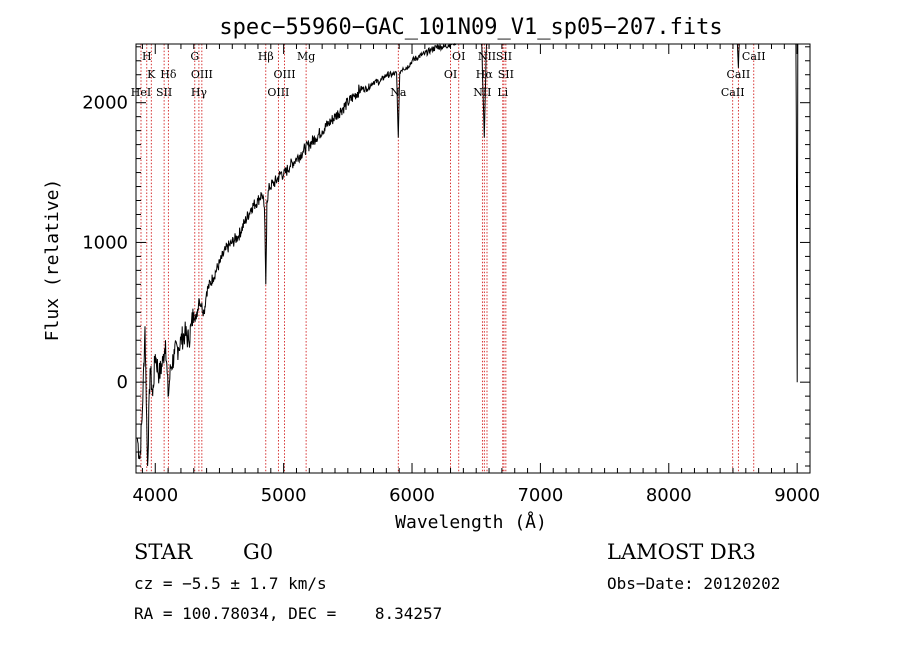 This screenshot has width=900, height=649. Describe the element at coordinates (485, 74) in the screenshot. I see `line-label: Hα` at that location.